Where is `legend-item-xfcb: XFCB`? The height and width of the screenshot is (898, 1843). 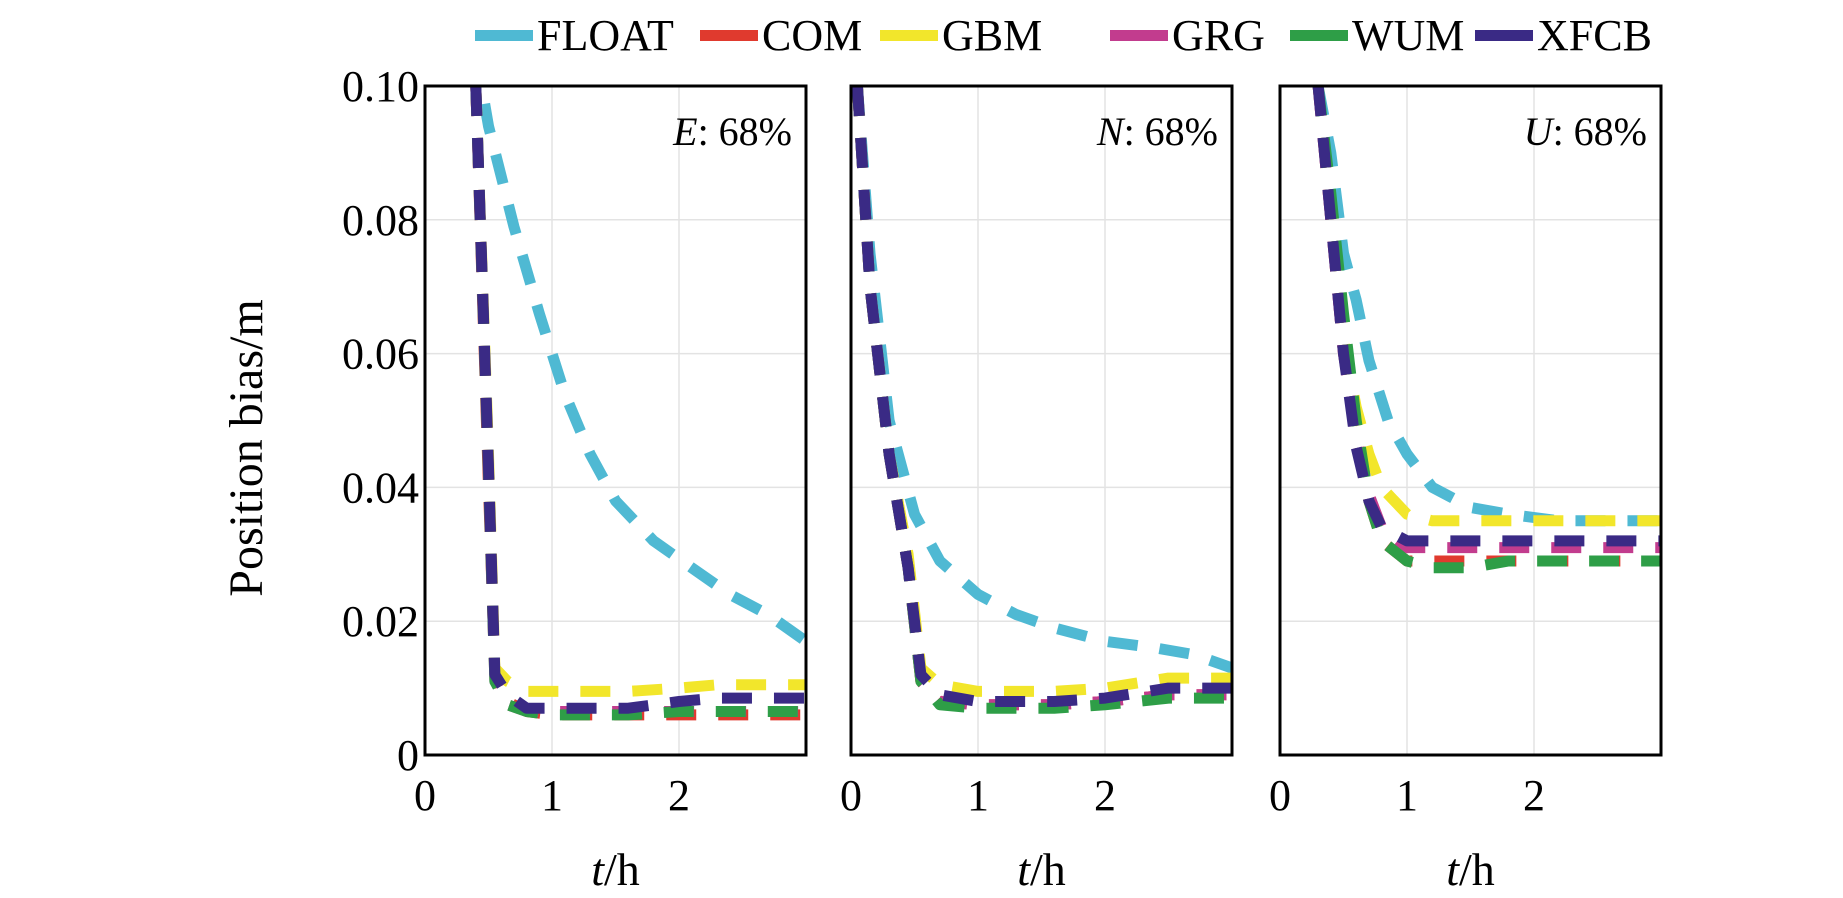 legend-item-xfcb: XFCB is located at coordinates (1563, 35).